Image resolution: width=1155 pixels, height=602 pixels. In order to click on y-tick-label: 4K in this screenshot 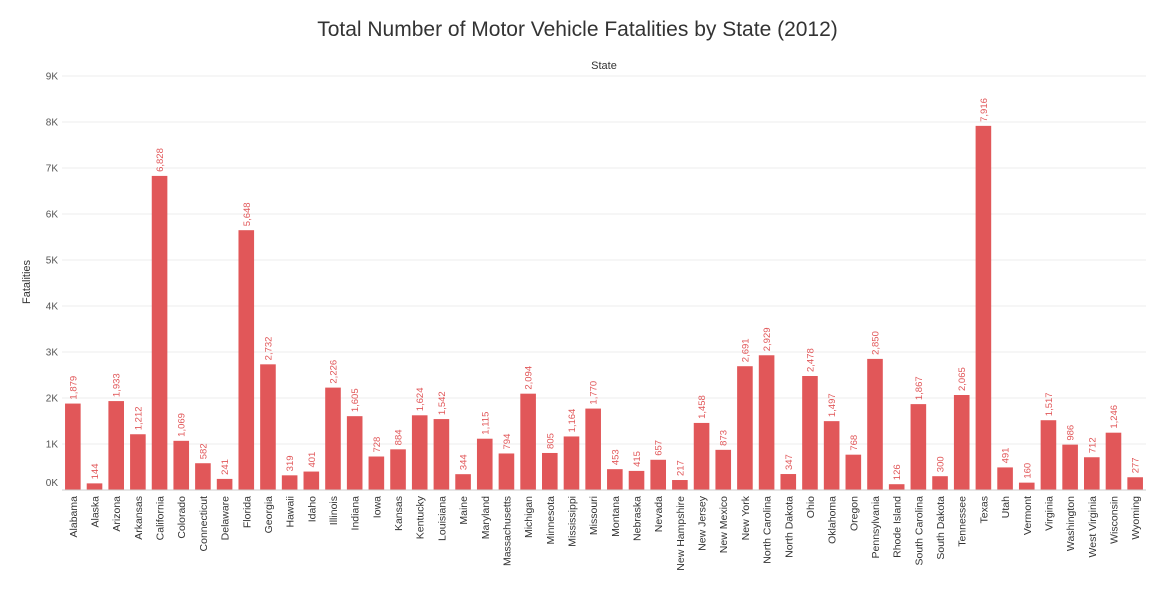, I will do `click(52, 307)`.